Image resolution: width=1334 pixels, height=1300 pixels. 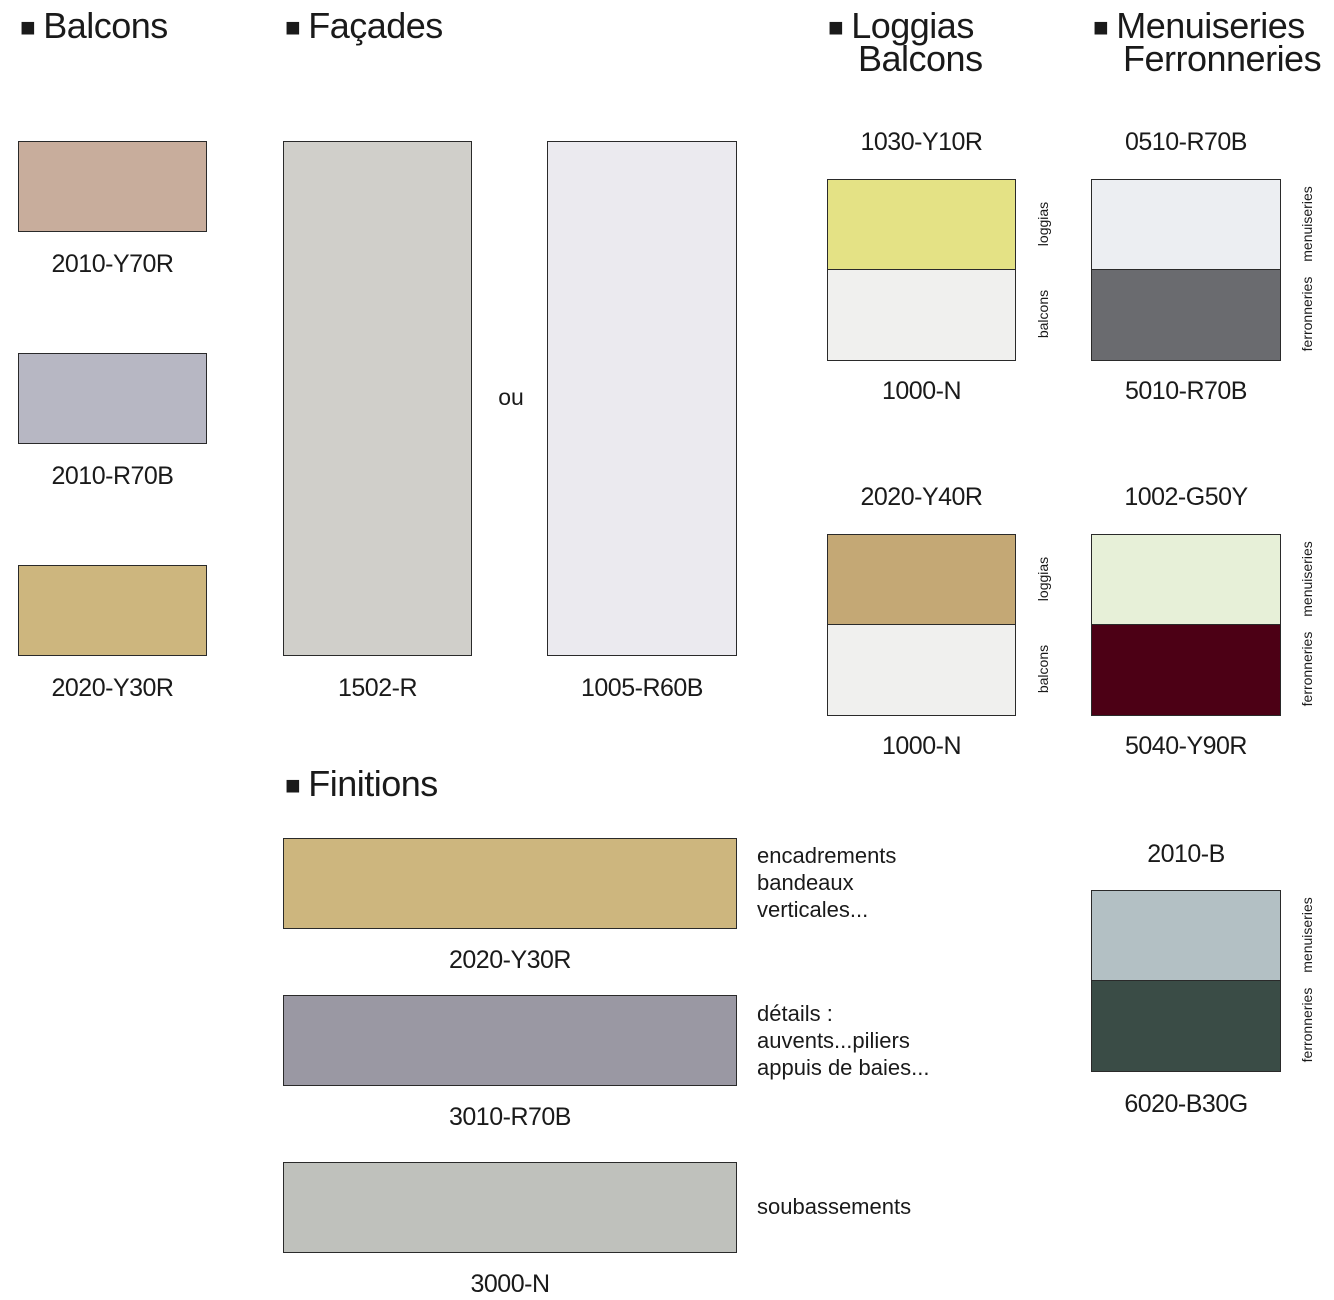 I want to click on heading-ferronneries-line2: Ferronneries, so click(x=1222, y=58).